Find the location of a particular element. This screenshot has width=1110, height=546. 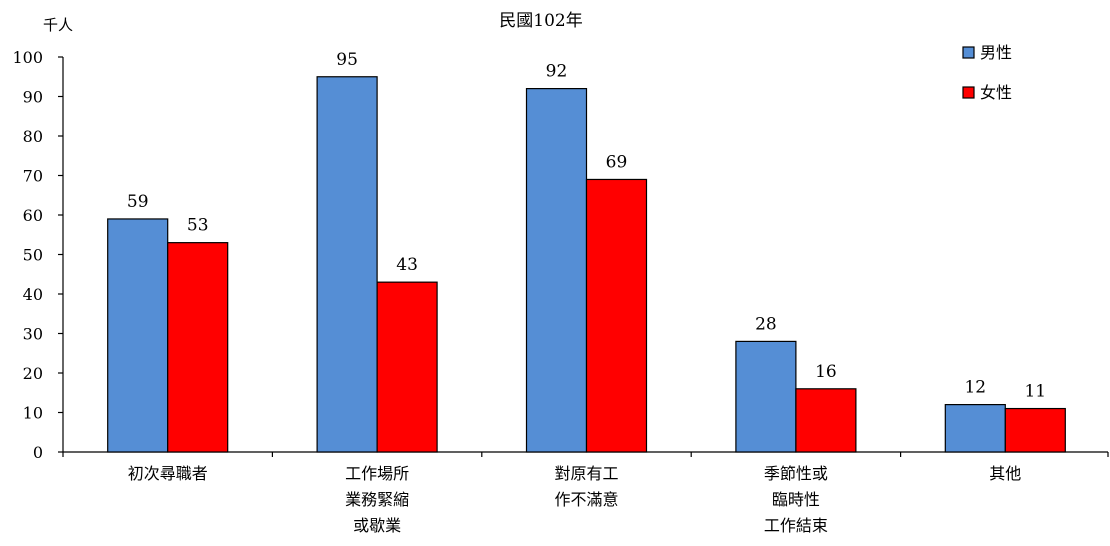

y-tick-label: 20 is located at coordinates (33, 373).